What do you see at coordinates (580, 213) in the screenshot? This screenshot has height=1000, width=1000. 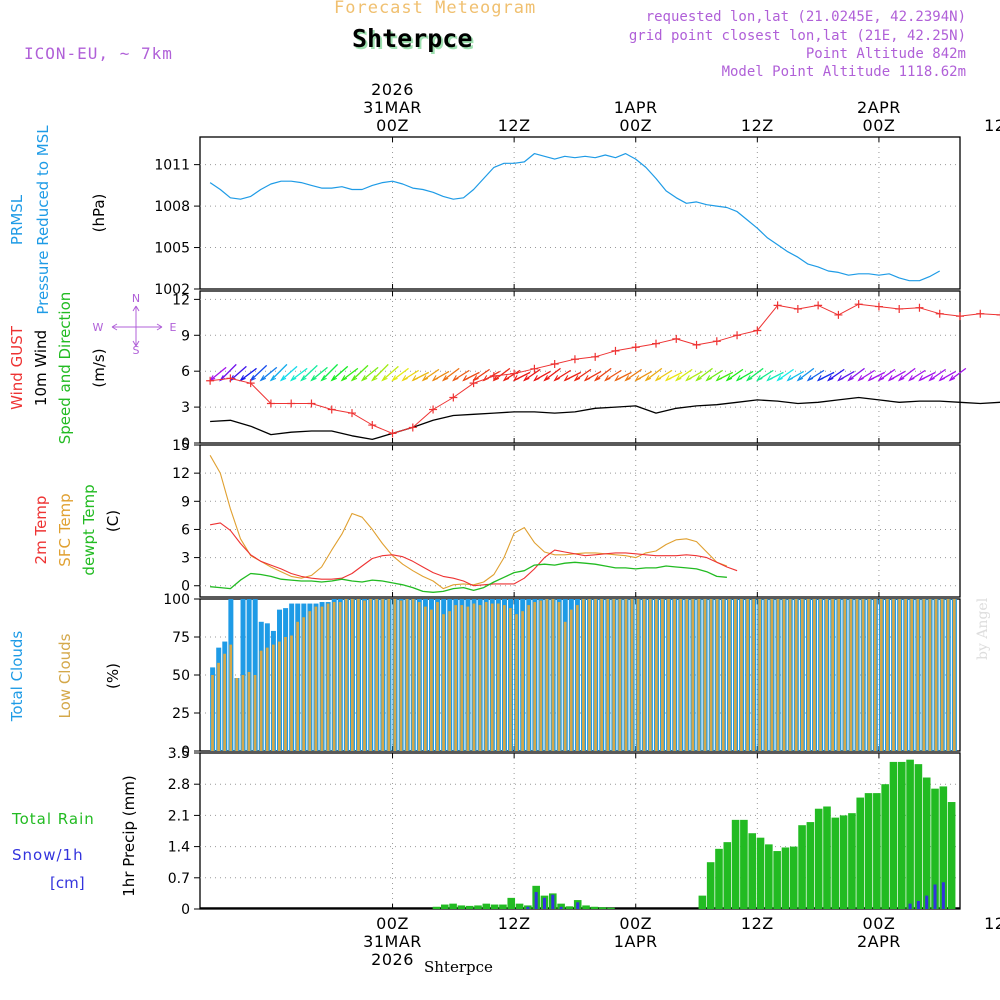 I see `panel-frame-pressure` at bounding box center [580, 213].